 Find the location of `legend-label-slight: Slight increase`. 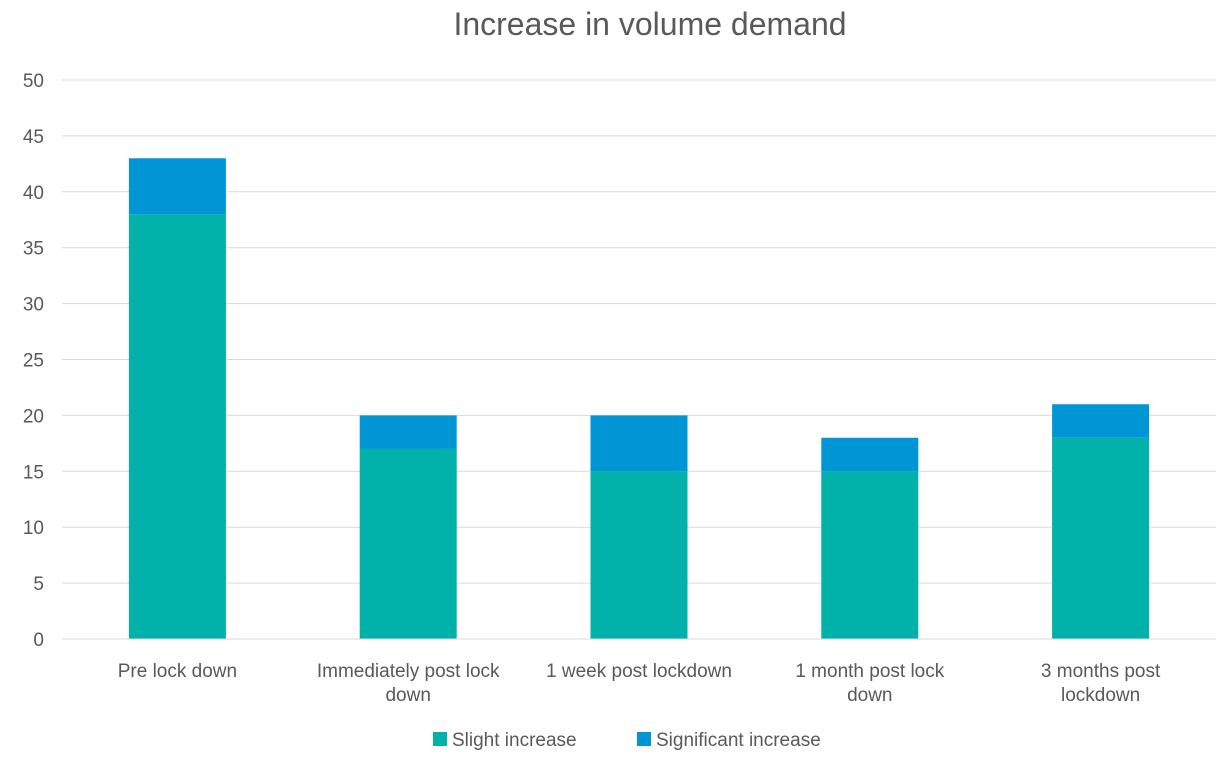

legend-label-slight: Slight increase is located at coordinates (514, 740).